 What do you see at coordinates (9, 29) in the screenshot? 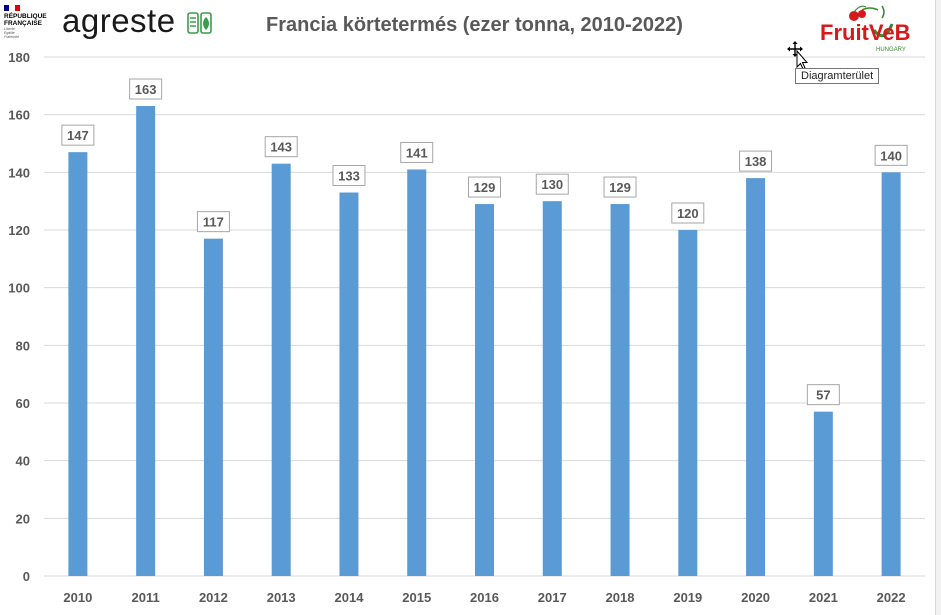
I see `motto-liberte: Liberté` at bounding box center [9, 29].